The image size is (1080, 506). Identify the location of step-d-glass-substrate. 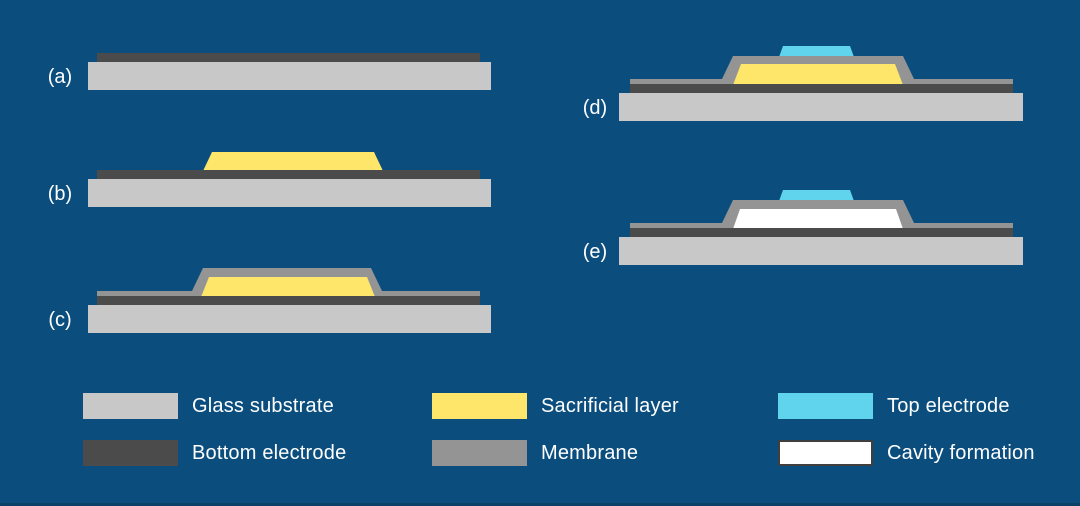
(821, 107).